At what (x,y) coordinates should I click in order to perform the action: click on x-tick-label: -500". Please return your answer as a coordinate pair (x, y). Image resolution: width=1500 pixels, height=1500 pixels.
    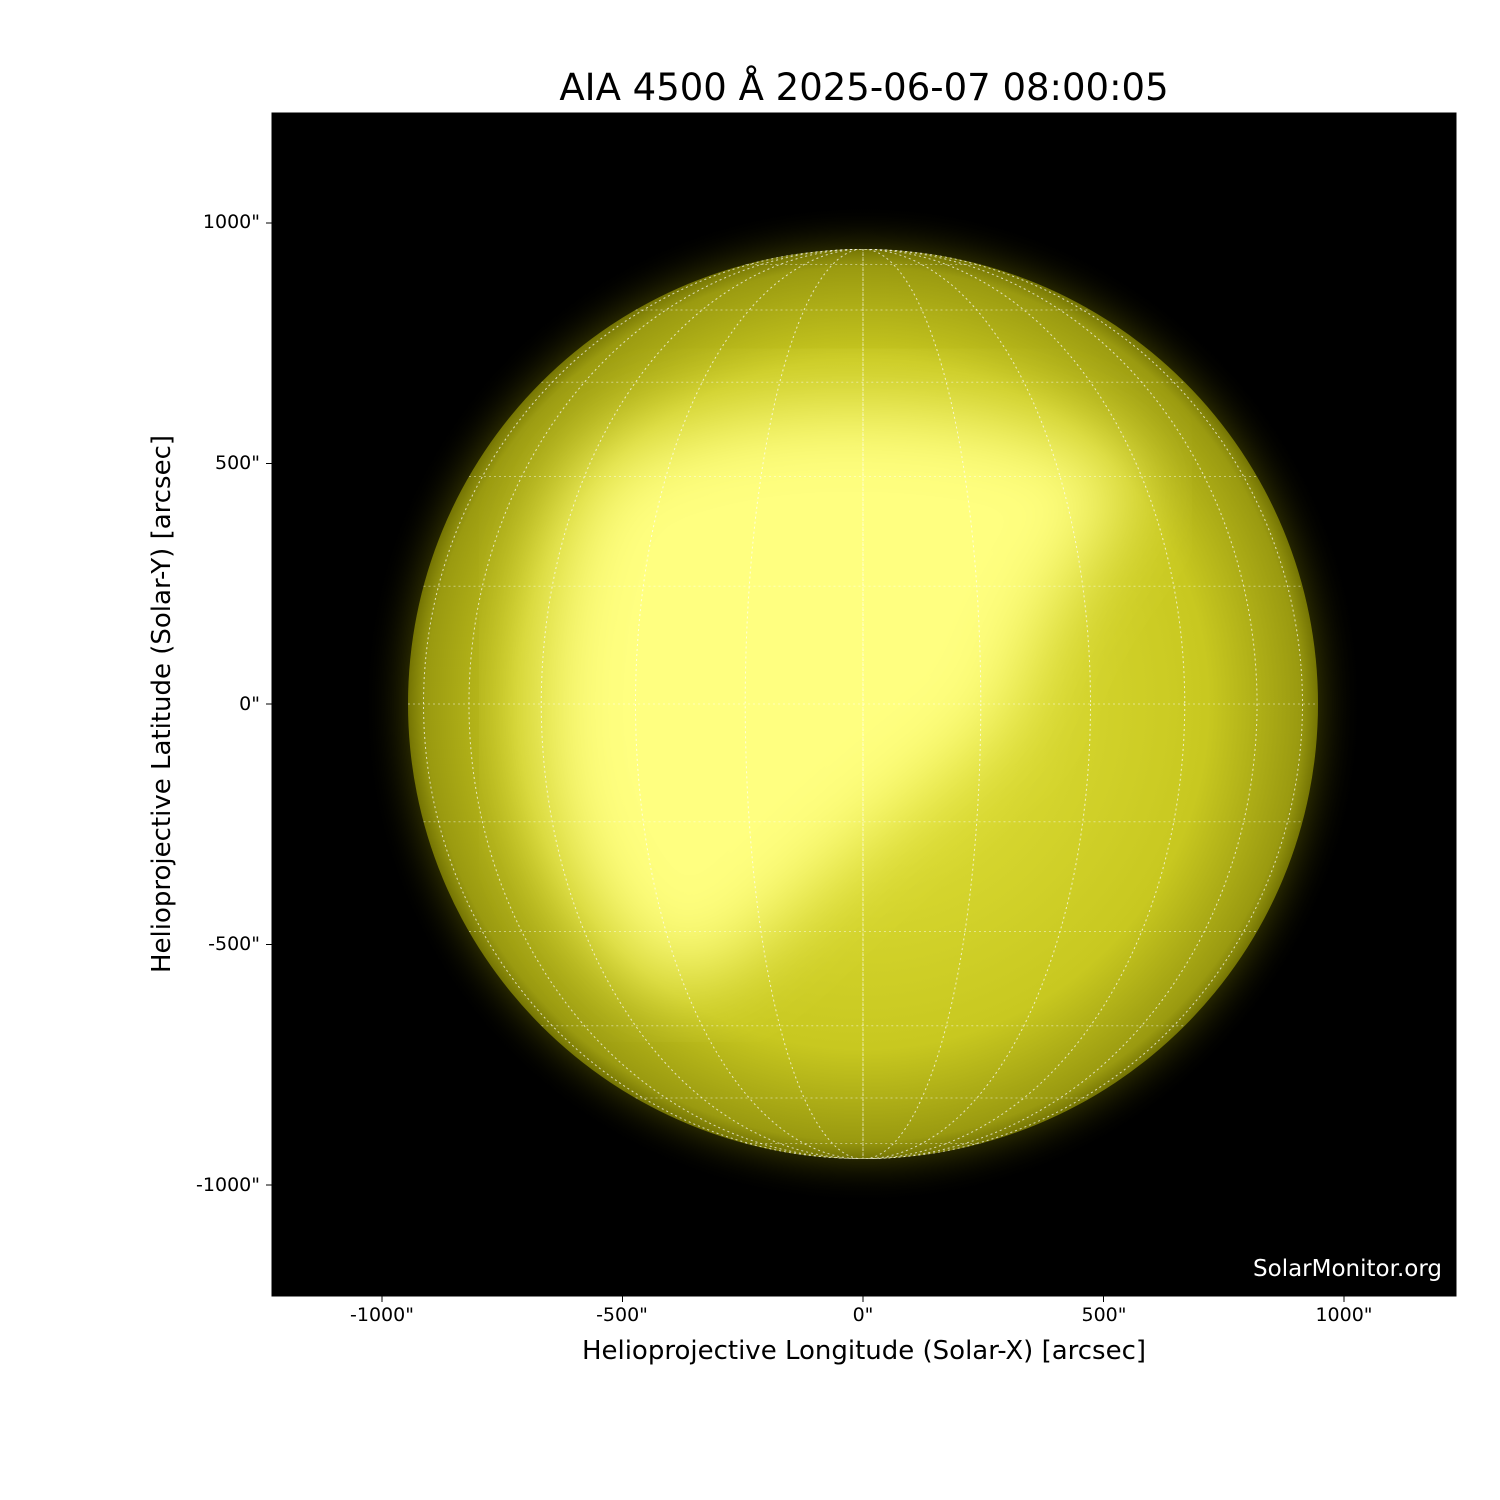
    Looking at the image, I should click on (622, 1315).